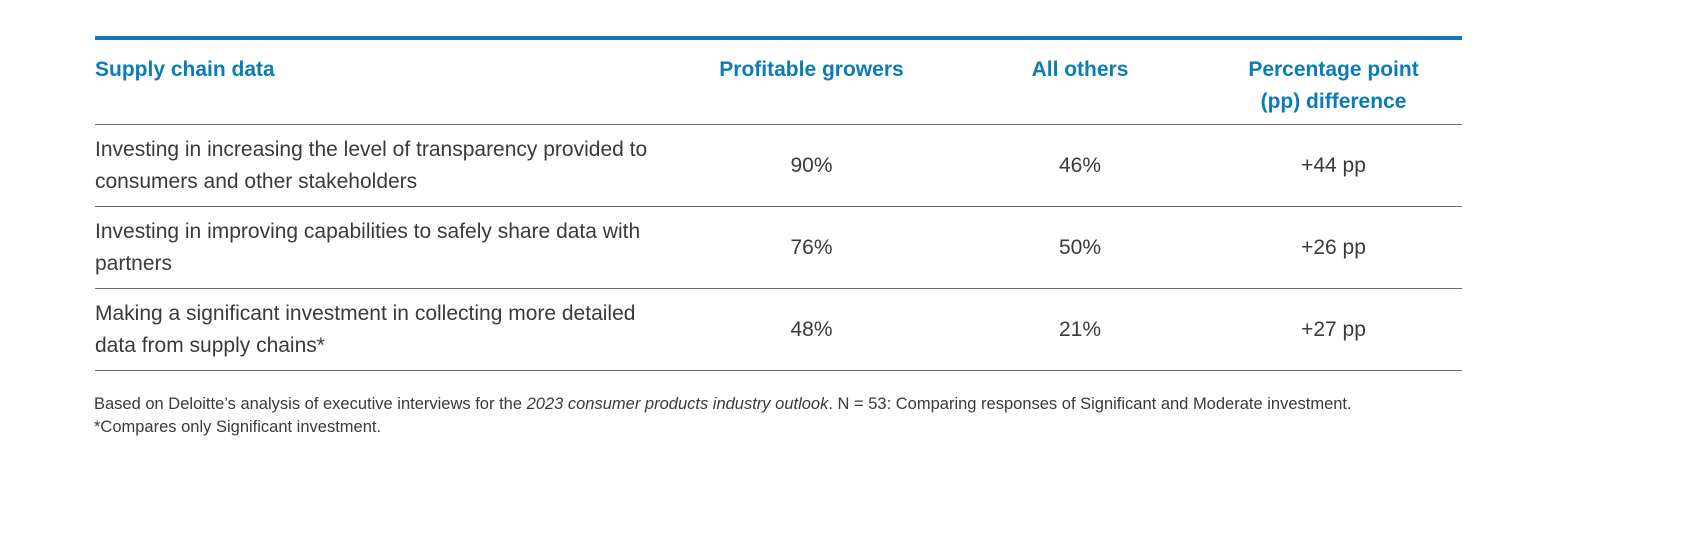 Image resolution: width=1693 pixels, height=537 pixels. What do you see at coordinates (1080, 69) in the screenshot?
I see `header-all-others: All others` at bounding box center [1080, 69].